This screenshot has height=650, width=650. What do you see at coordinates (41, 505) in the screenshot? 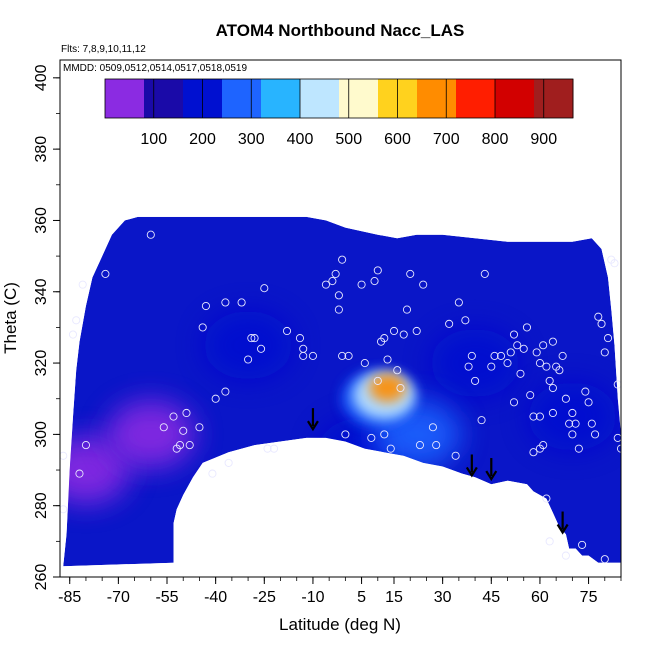
I see `y-tick-label: 280` at bounding box center [41, 505].